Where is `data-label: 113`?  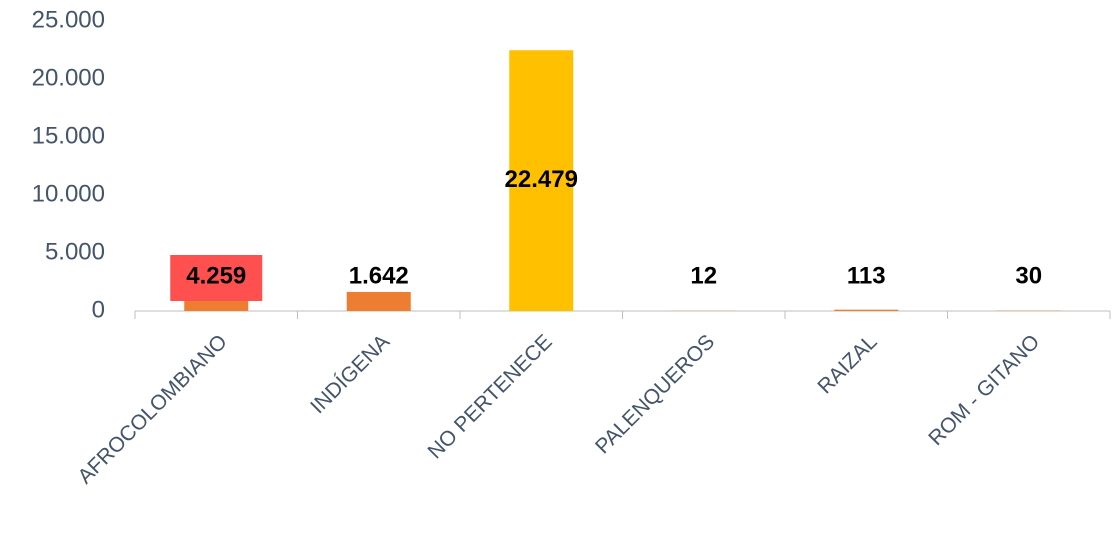 data-label: 113 is located at coordinates (866, 275).